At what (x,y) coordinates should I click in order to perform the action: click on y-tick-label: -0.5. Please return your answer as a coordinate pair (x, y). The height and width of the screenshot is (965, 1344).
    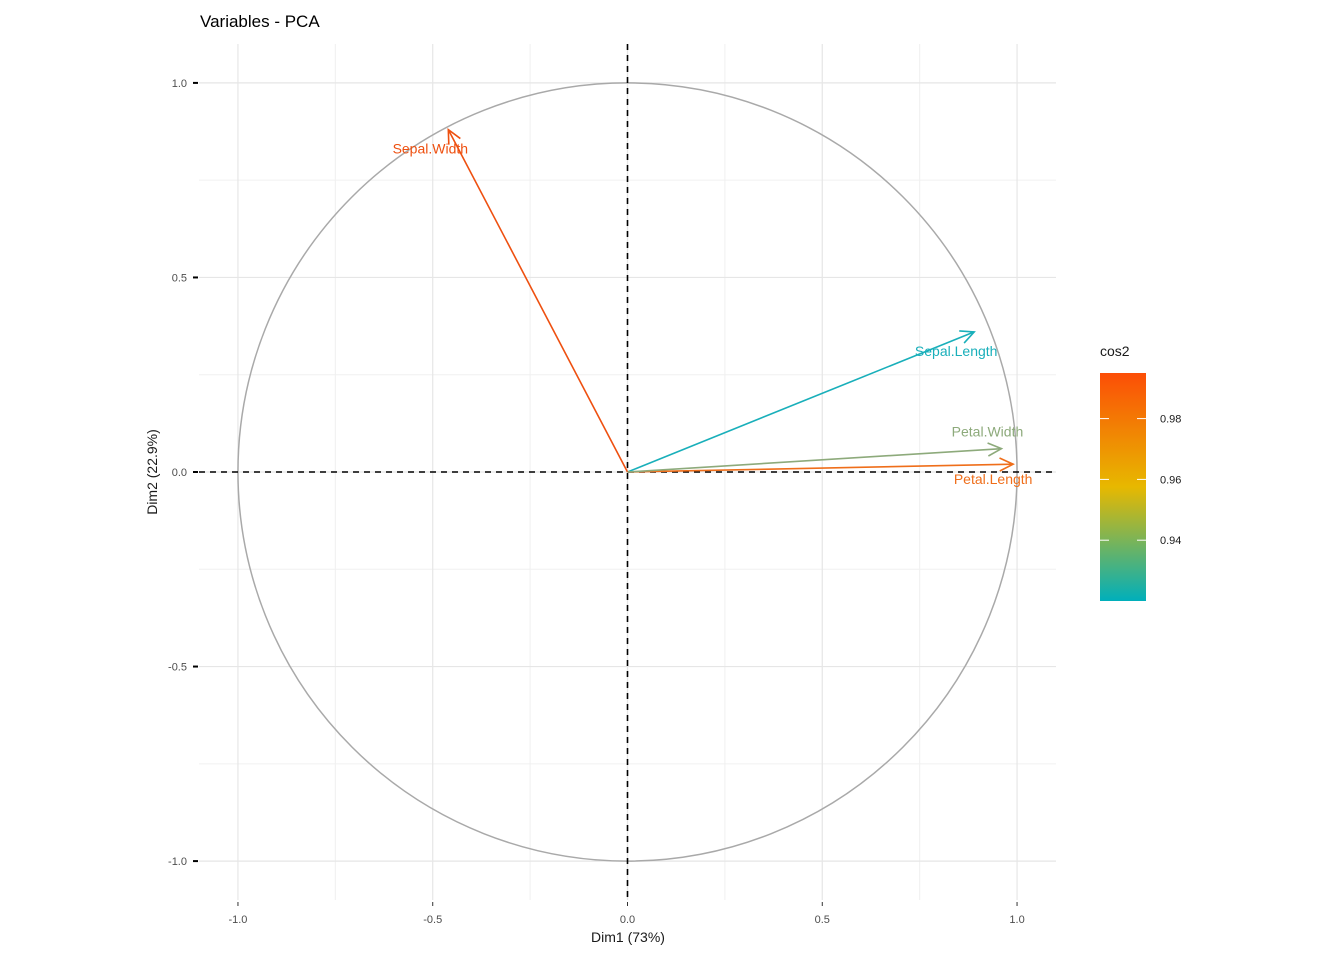
    Looking at the image, I should click on (177, 668).